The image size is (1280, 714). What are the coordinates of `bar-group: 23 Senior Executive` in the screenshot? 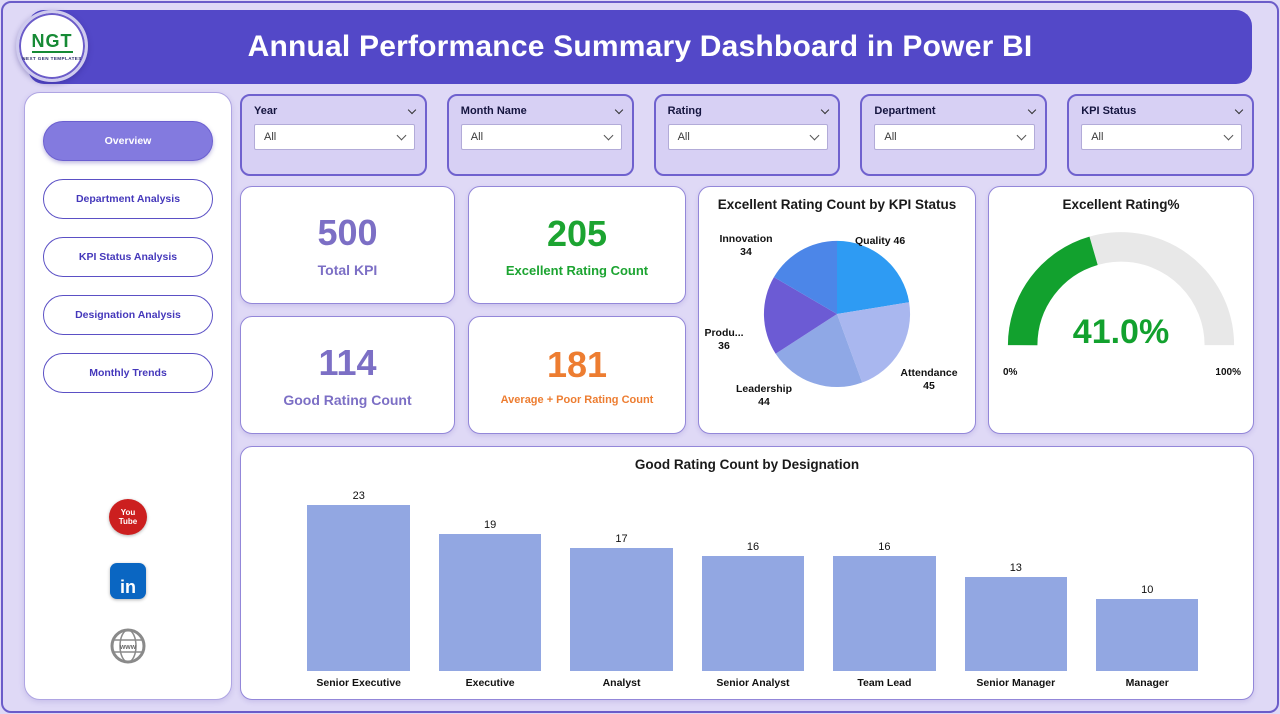 It's located at (358, 589).